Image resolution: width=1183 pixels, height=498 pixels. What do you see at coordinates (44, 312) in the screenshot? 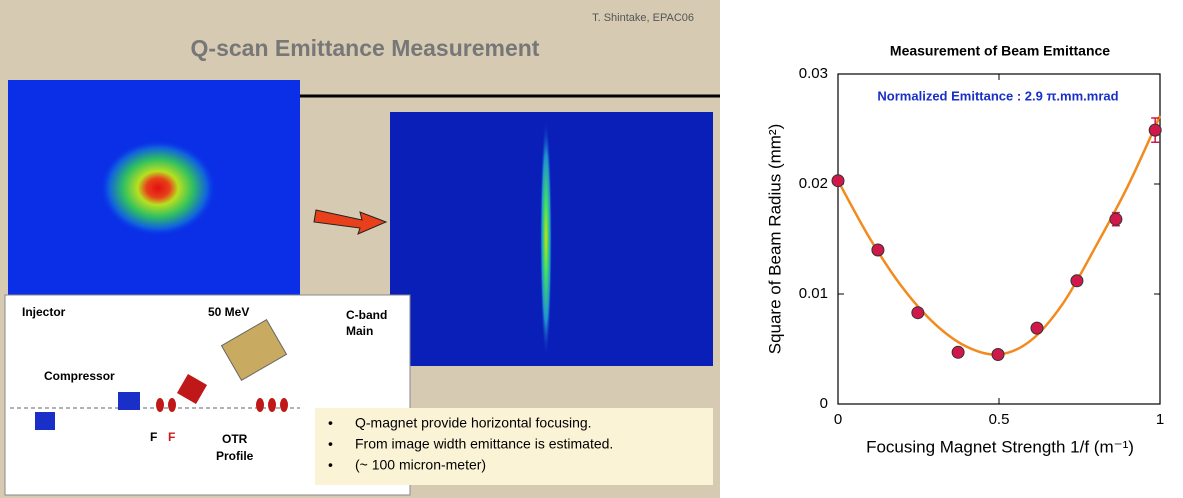
I see `diagram-label: Injector` at bounding box center [44, 312].